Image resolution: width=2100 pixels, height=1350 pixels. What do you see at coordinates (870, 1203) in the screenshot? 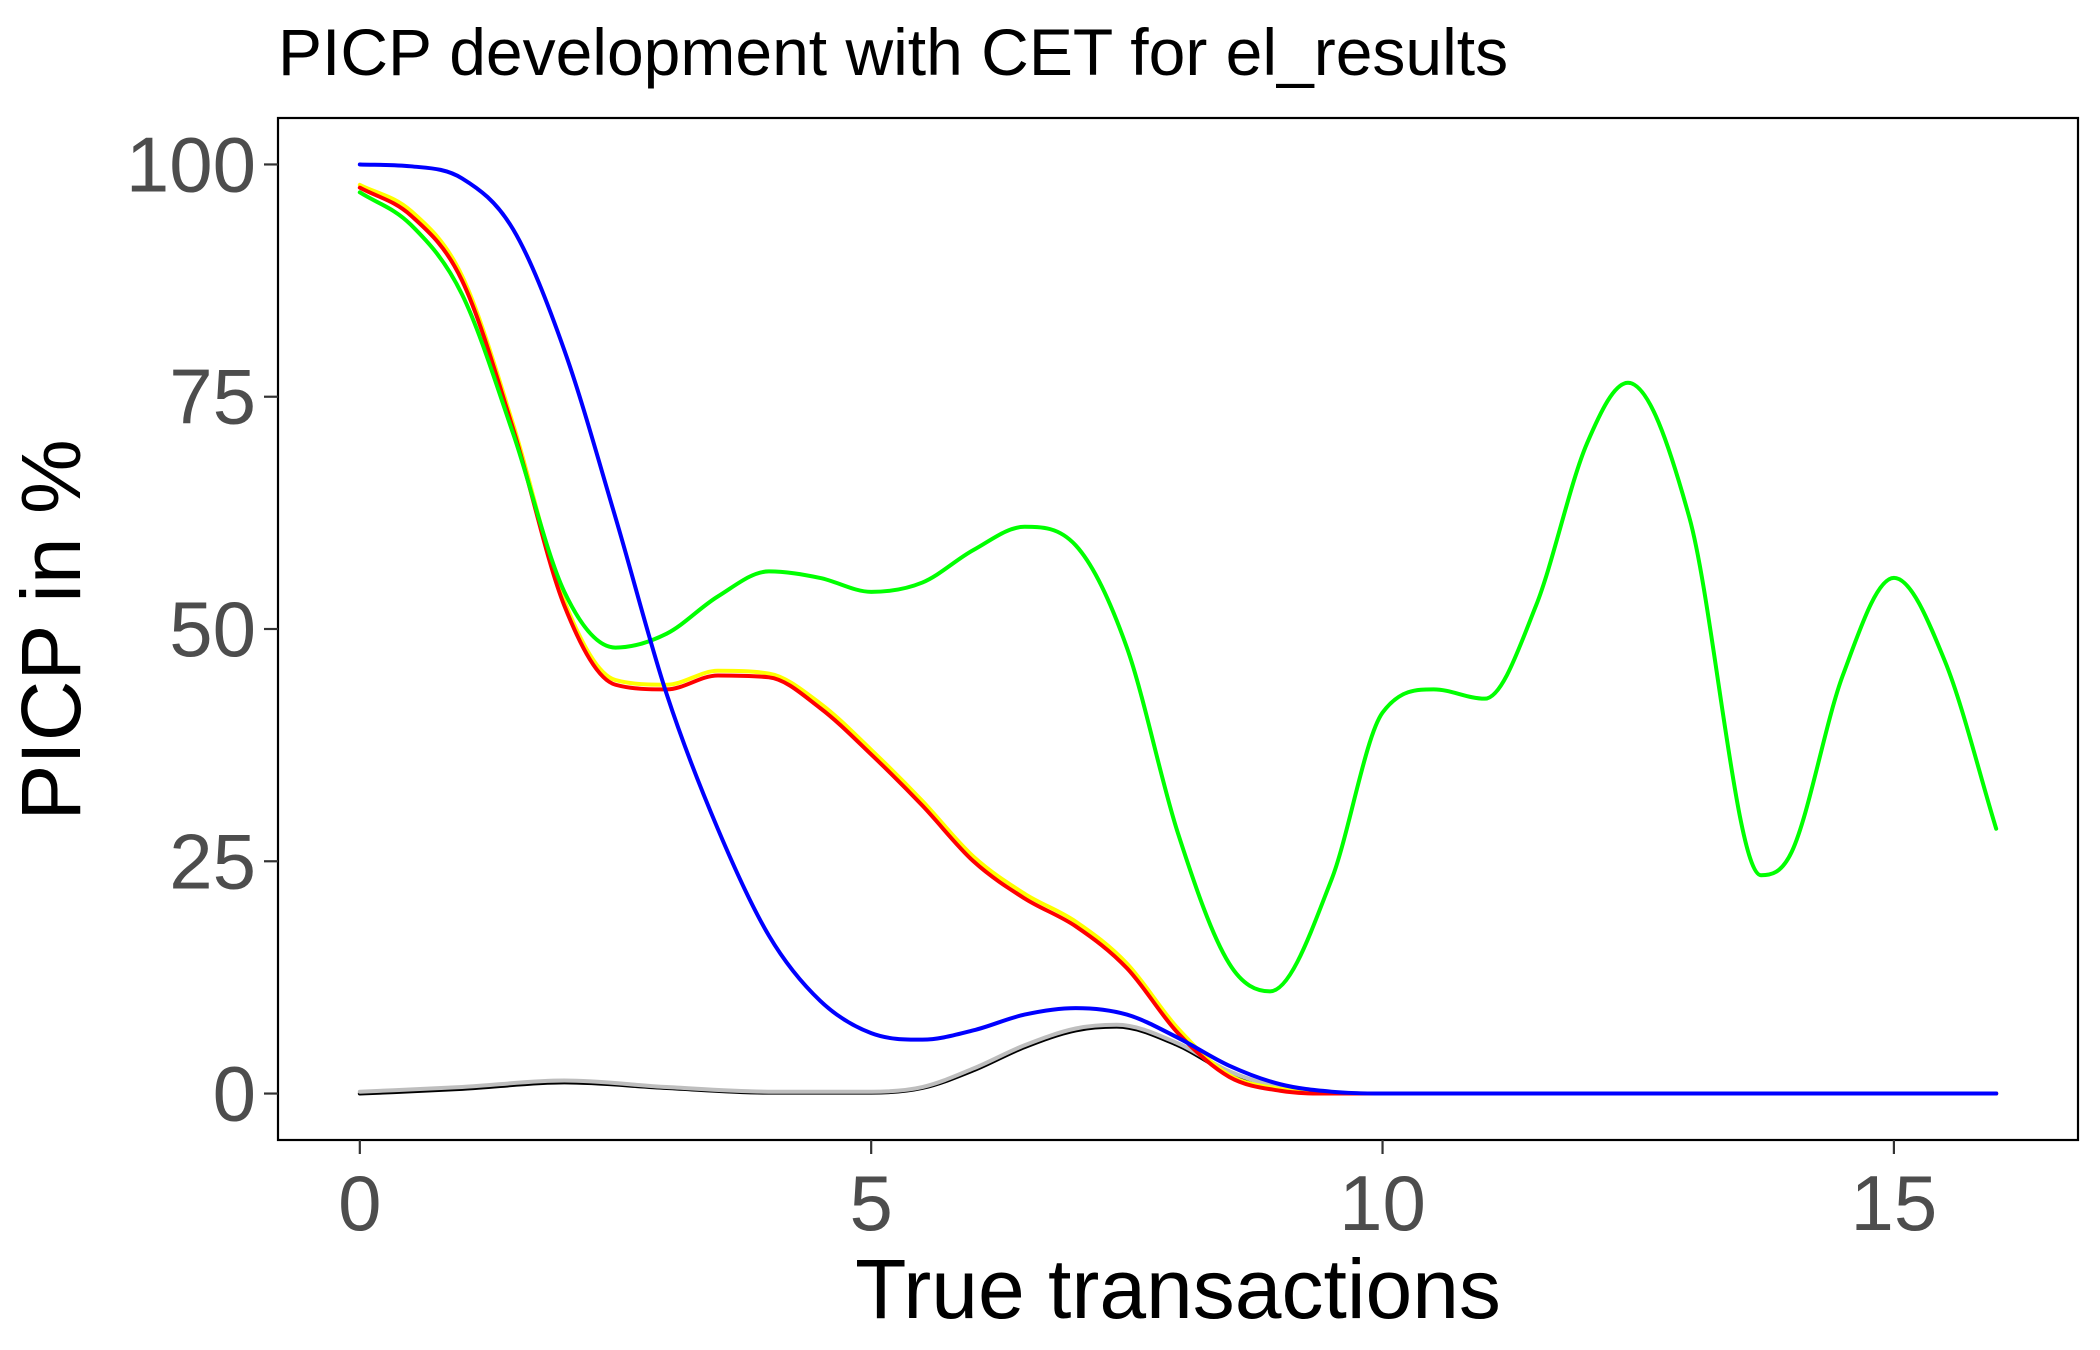
I see `x-tick-label: 5` at bounding box center [870, 1203].